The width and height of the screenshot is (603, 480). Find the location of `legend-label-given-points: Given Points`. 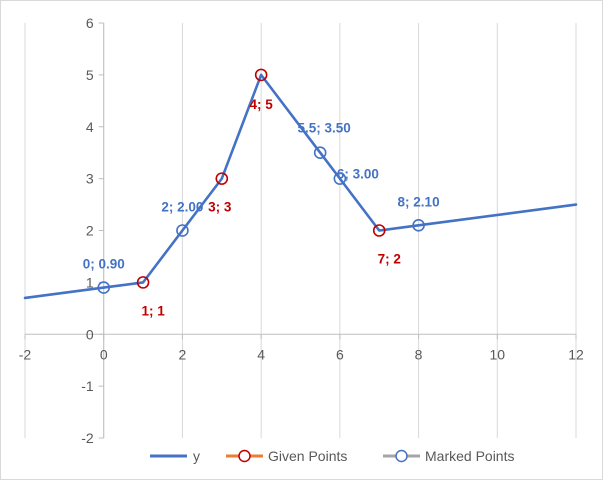

legend-label-given-points: Given Points is located at coordinates (307, 456).